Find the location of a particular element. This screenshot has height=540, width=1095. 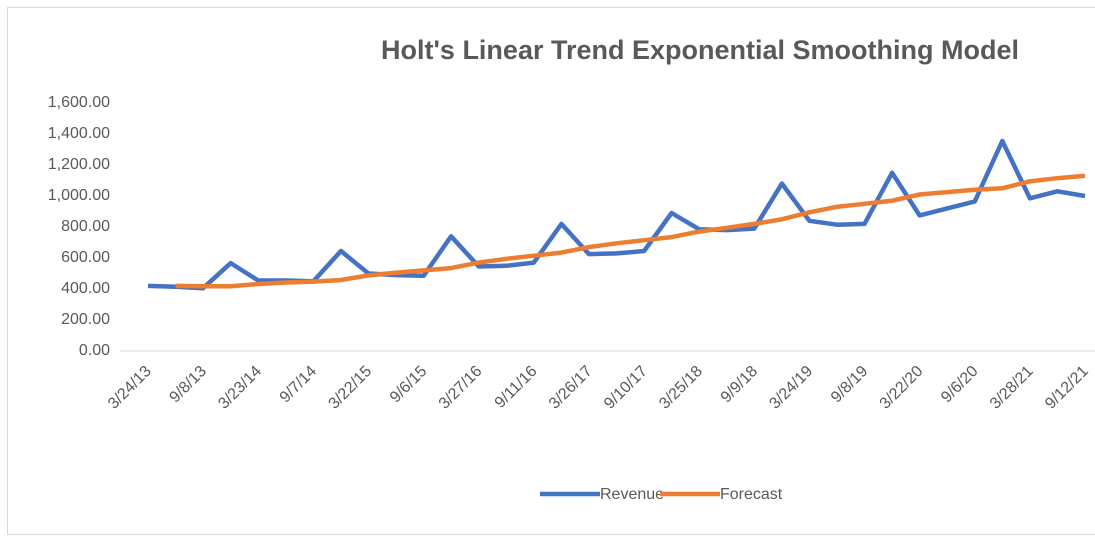

y-tick-label: 1,400.00 is located at coordinates (79, 133).